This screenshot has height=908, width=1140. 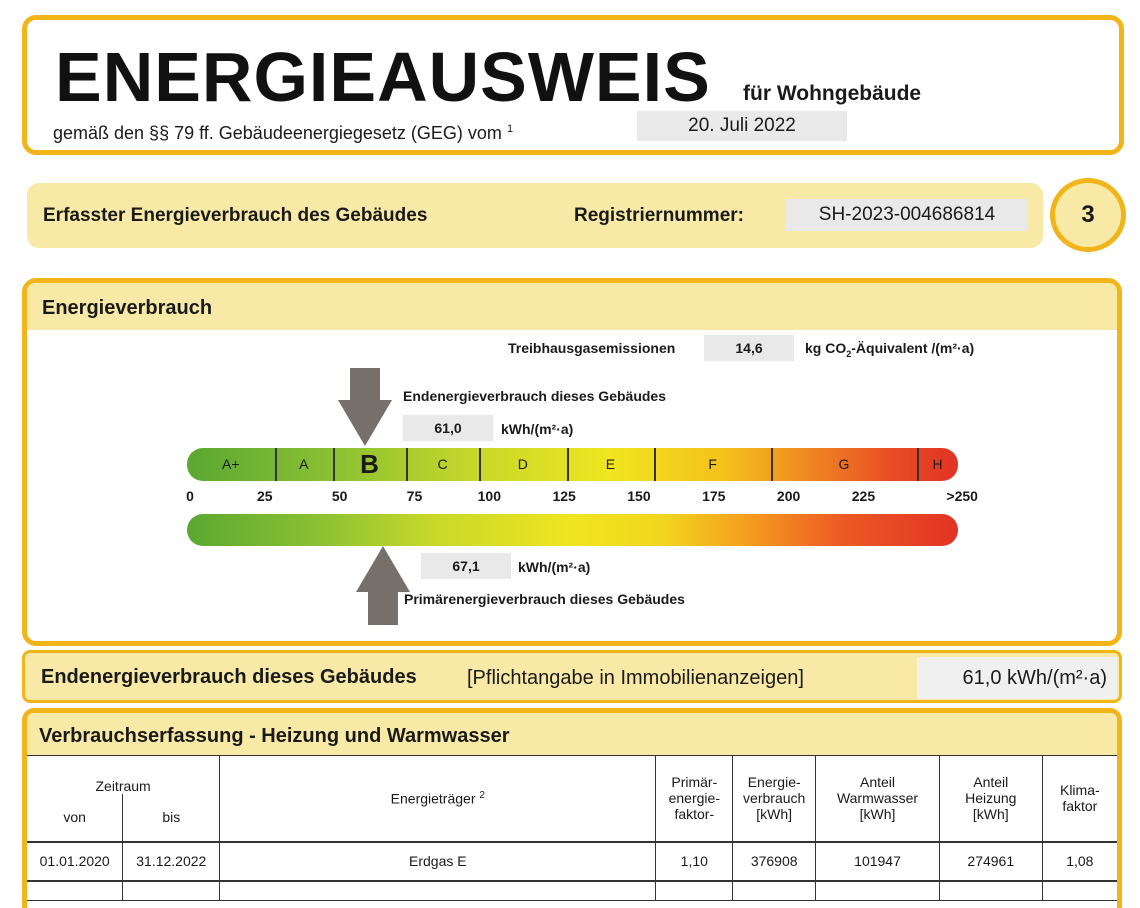 I want to click on law-date: 20. Juli 2022, so click(x=742, y=126).